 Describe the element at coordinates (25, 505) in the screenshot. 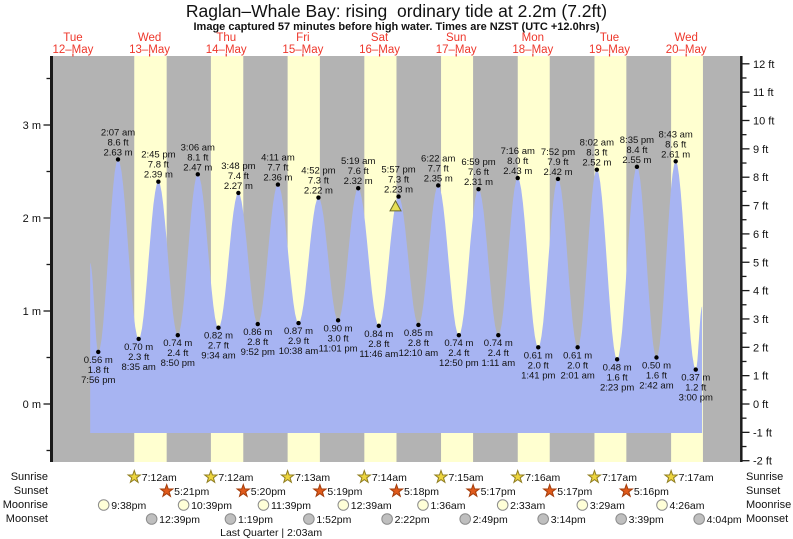

I see `row-label-moonrise-left: Moonrise` at that location.